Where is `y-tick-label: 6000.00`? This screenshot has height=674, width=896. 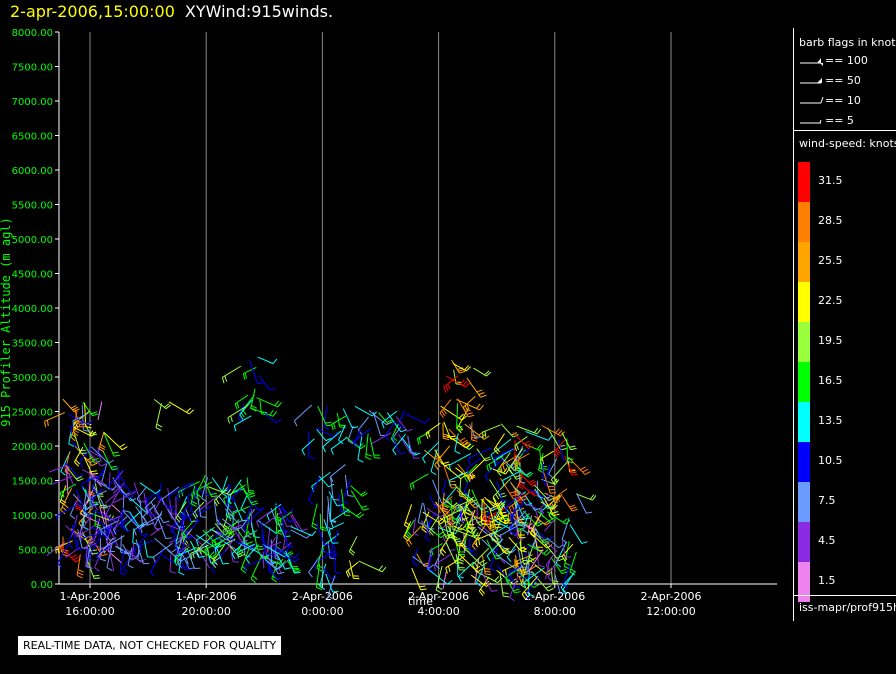 y-tick-label: 6000.00 is located at coordinates (32, 171).